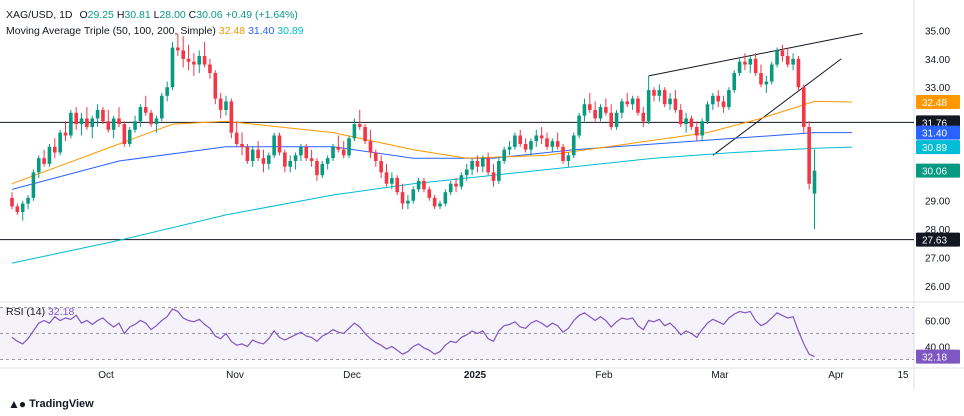  Describe the element at coordinates (51, 404) in the screenshot. I see `tradingview-logo: ▲● TradingView` at that location.